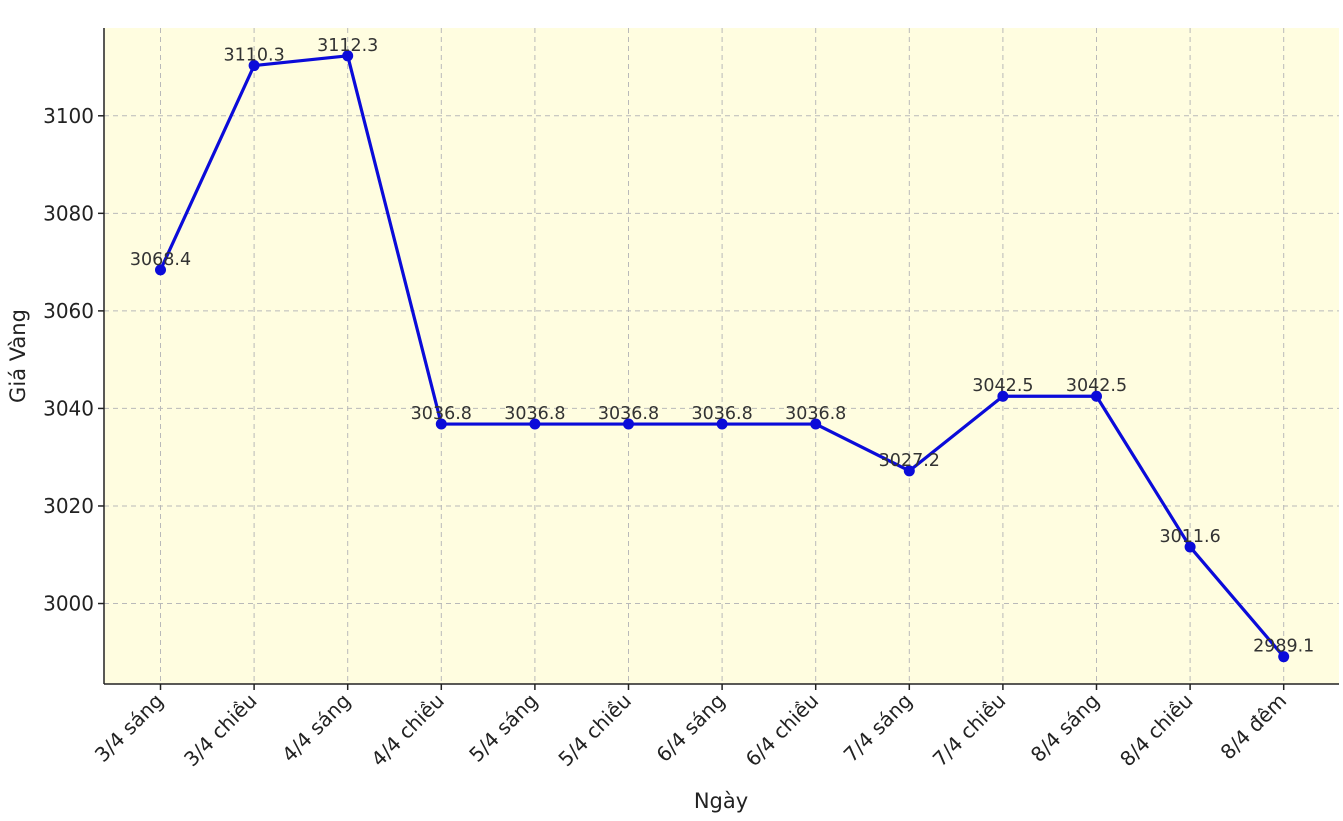 Image resolution: width=1343 pixels, height=821 pixels. I want to click on x-tick-label: 5/4 chiều, so click(594, 730).